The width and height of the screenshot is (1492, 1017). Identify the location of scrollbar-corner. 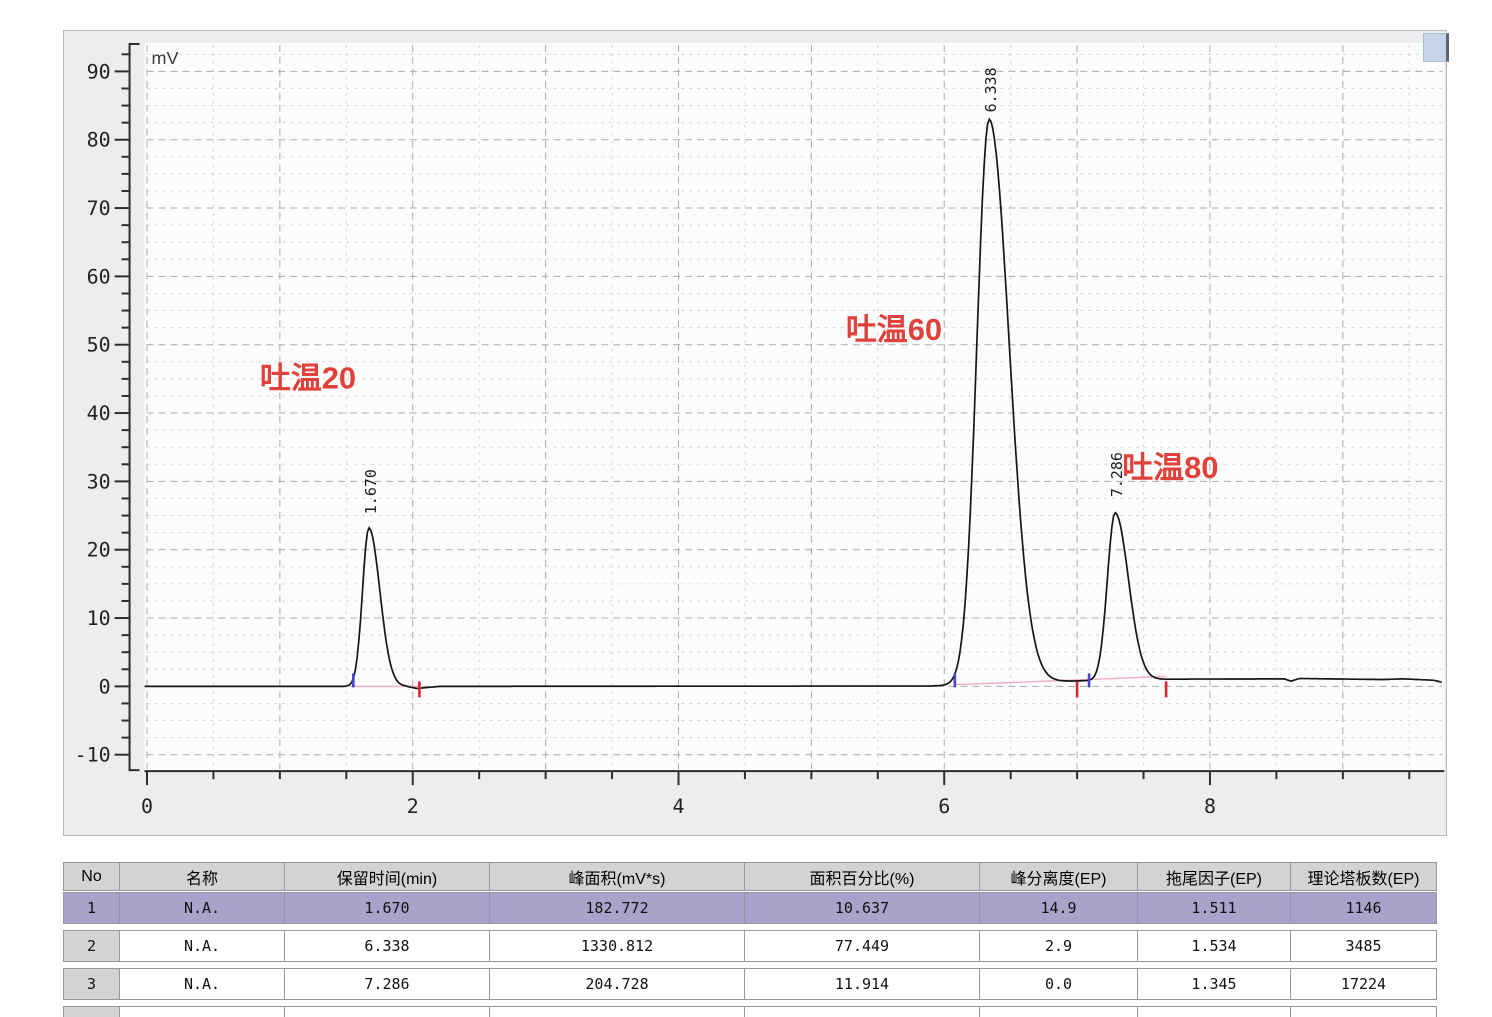
(1436, 47).